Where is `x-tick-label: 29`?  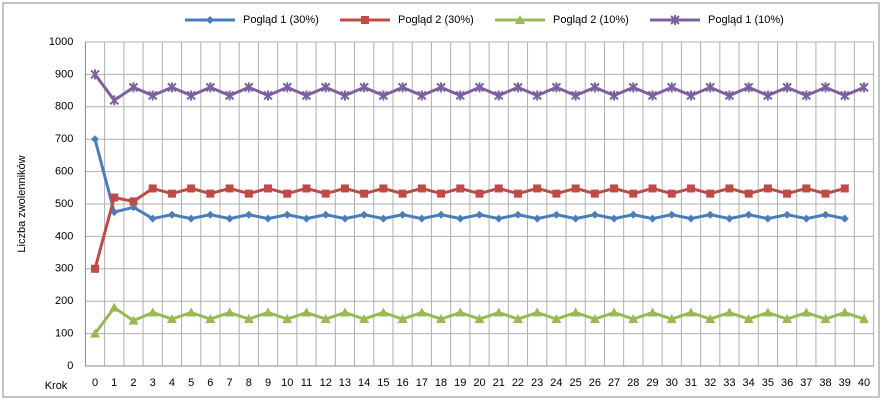 x-tick-label: 29 is located at coordinates (652, 383).